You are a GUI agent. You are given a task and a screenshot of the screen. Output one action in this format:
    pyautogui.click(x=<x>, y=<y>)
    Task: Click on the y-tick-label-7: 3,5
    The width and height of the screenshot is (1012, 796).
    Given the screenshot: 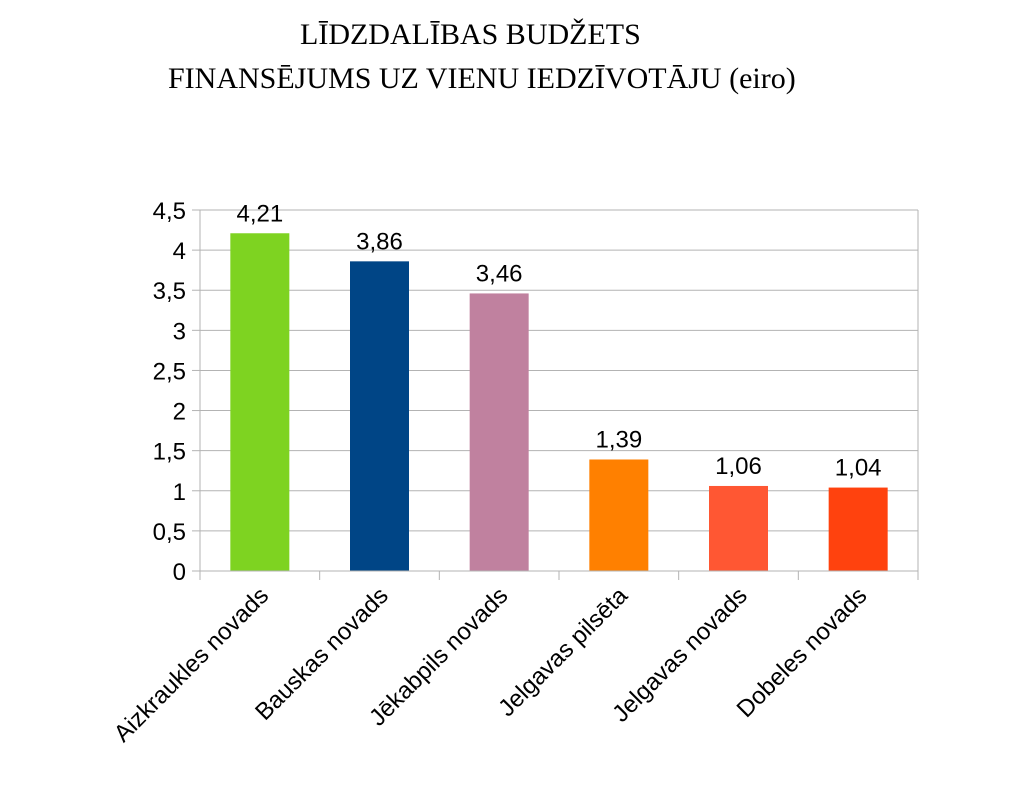 What is the action you would take?
    pyautogui.click(x=169, y=291)
    